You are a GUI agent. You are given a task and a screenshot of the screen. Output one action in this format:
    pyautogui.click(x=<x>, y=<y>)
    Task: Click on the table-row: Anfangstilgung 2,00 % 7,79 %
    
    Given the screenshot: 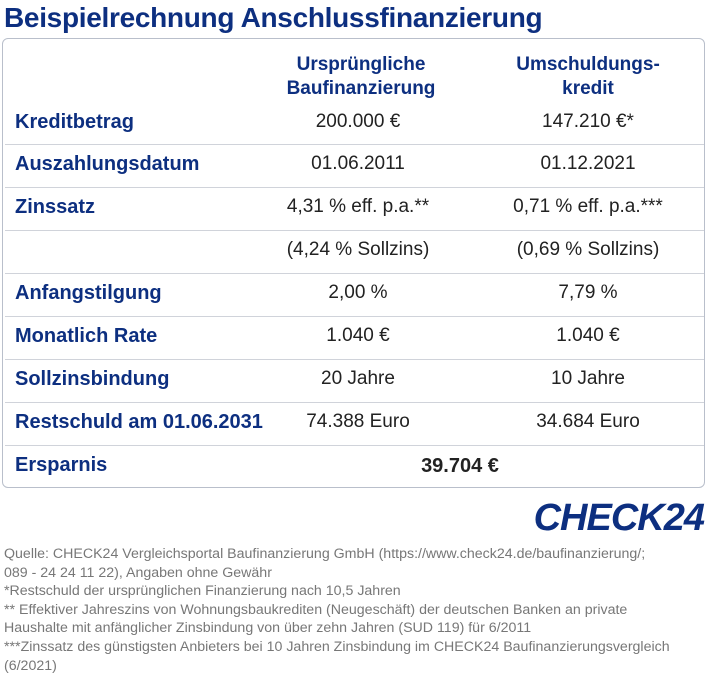 What is the action you would take?
    pyautogui.click(x=354, y=295)
    